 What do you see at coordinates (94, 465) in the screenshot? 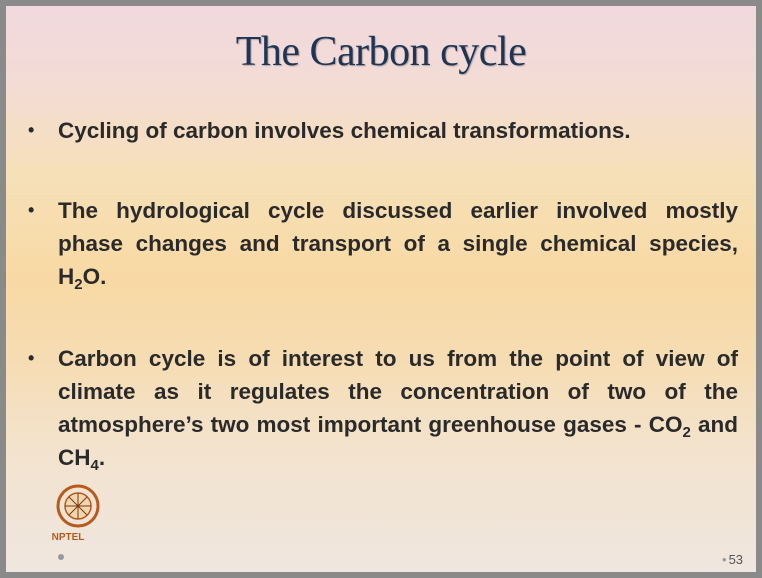
I see `subscript: 4` at bounding box center [94, 465].